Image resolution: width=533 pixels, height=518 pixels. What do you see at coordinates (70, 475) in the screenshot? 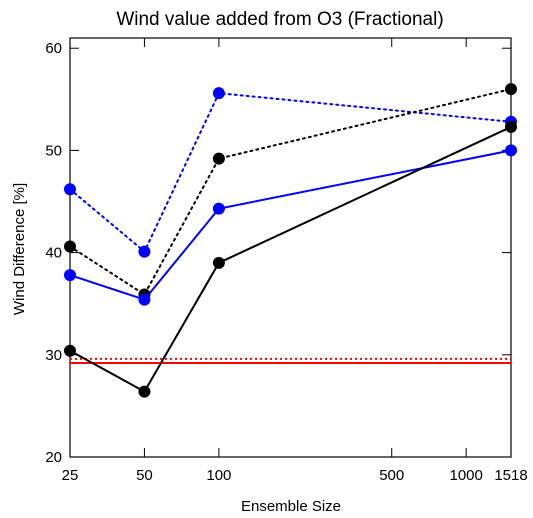
I see `x-tick-label: 25` at bounding box center [70, 475].